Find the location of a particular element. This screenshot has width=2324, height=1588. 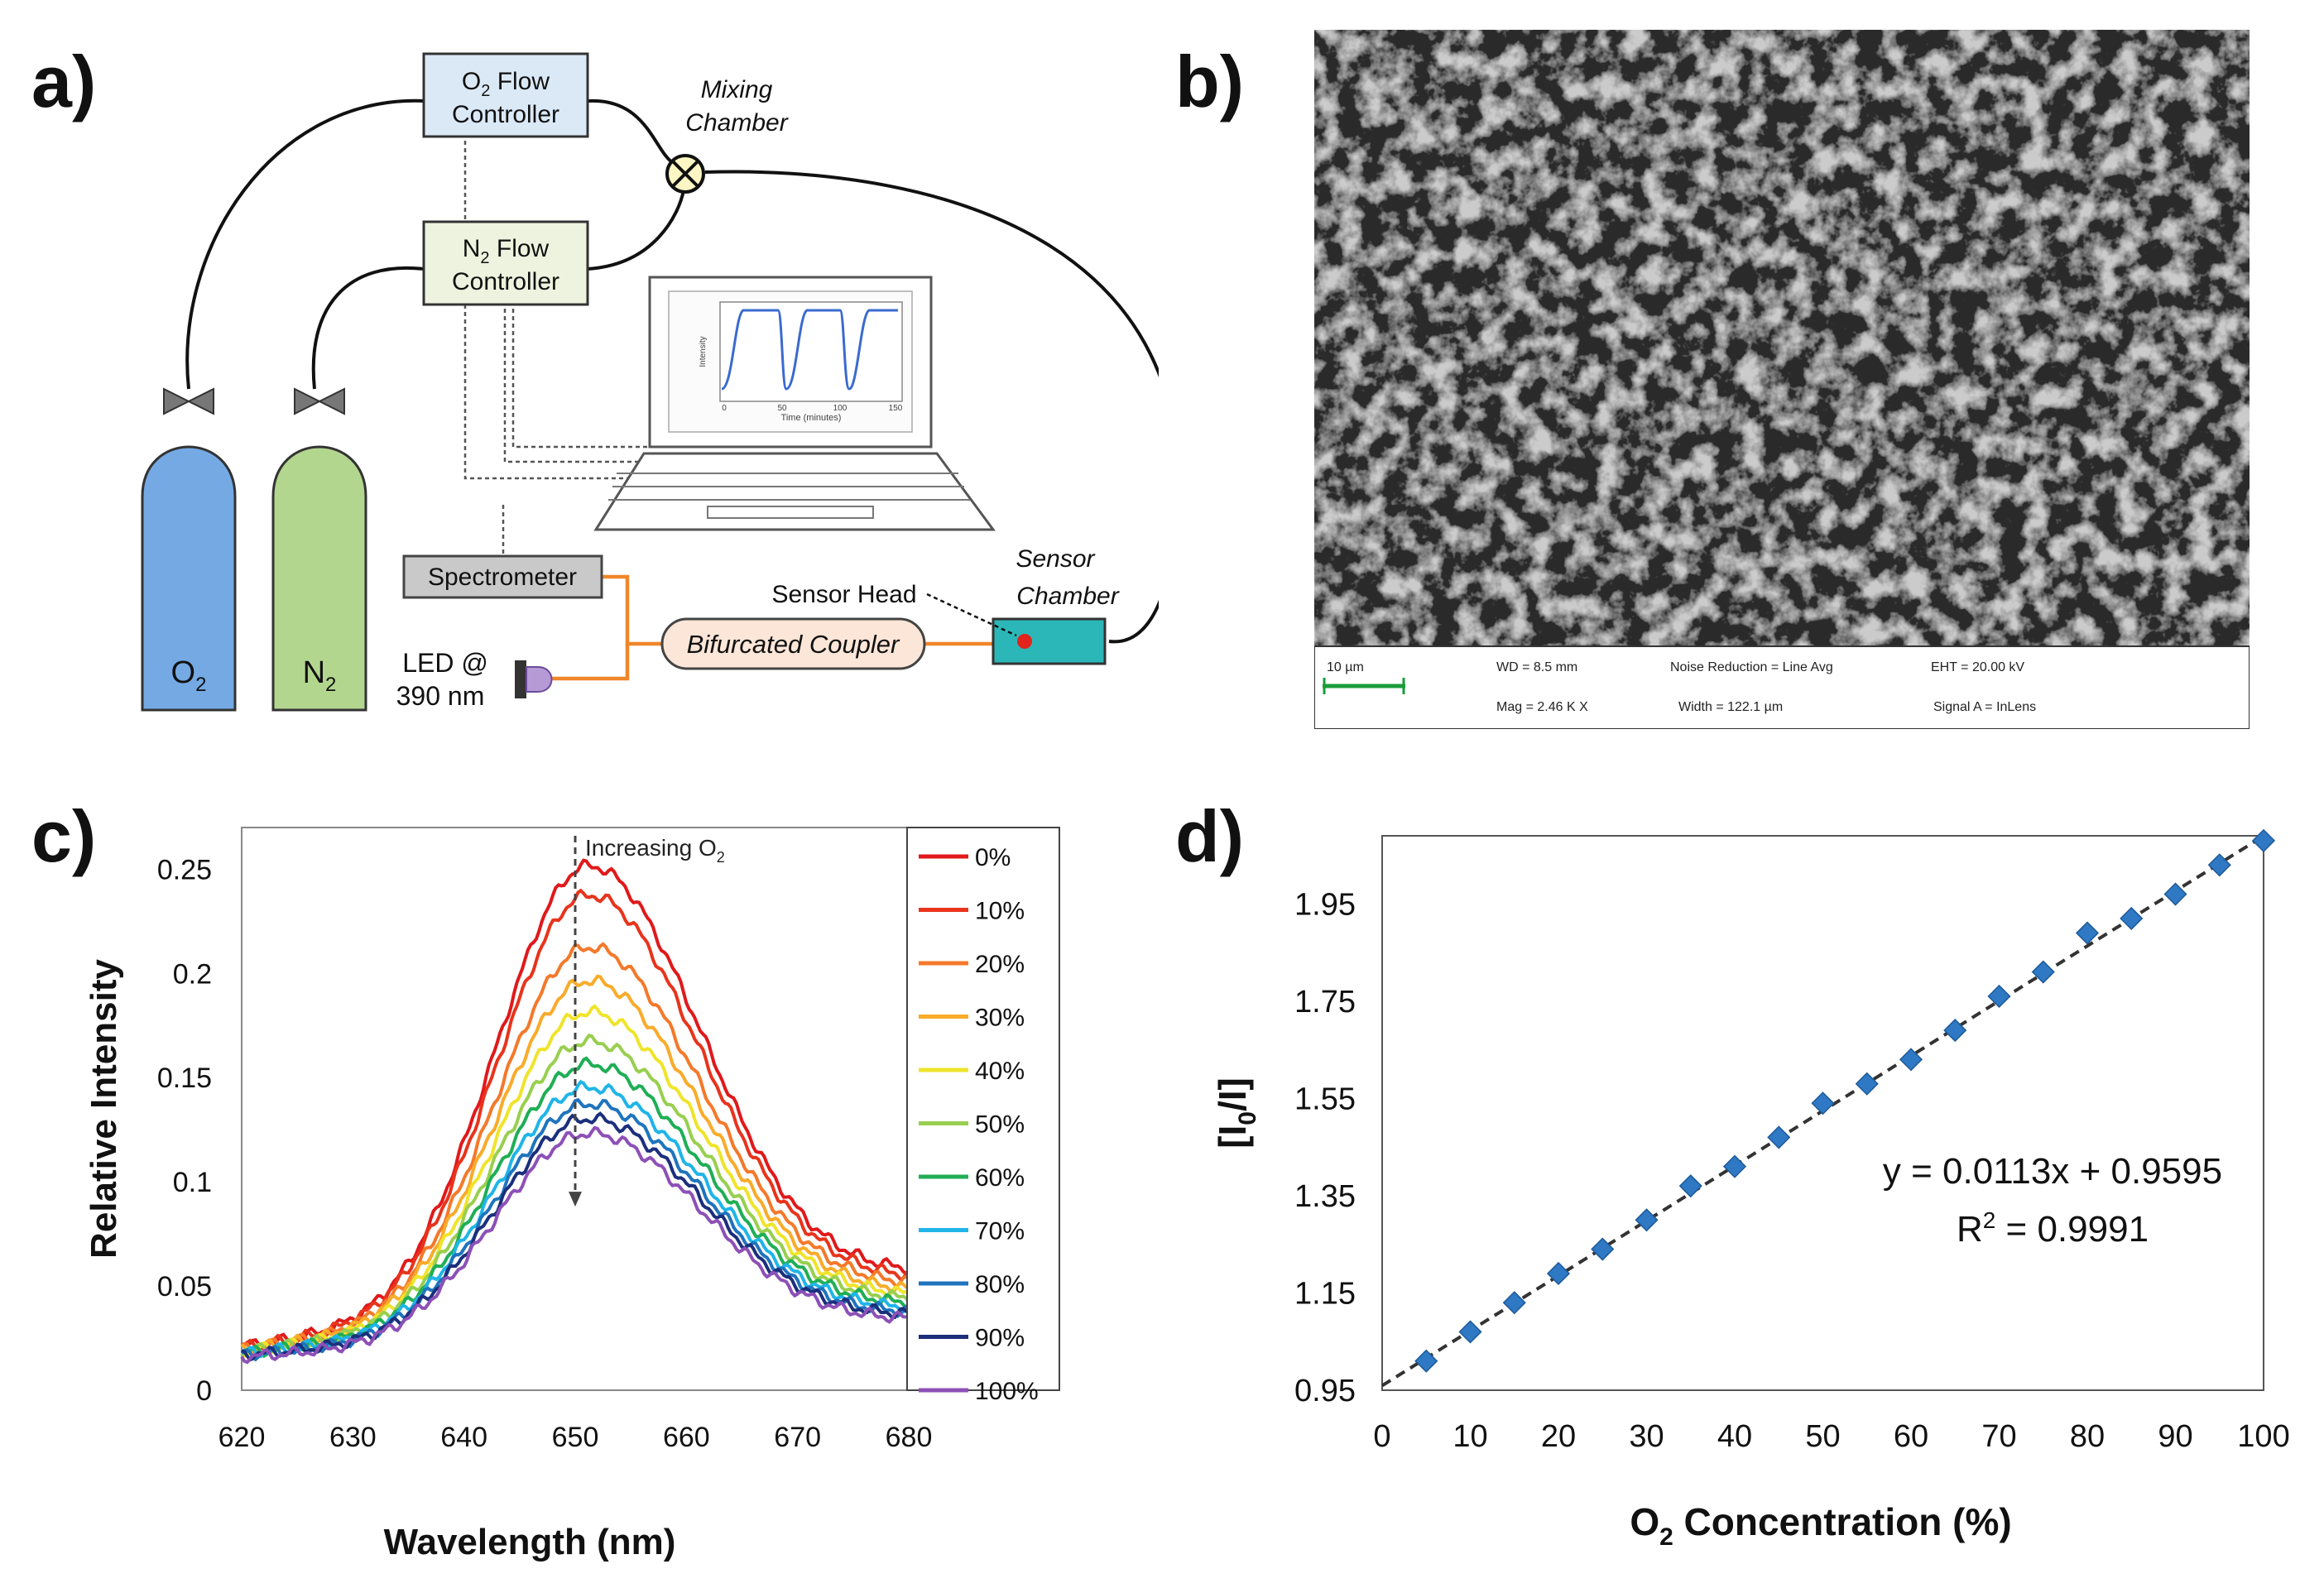

mixer-to-sensor-tube is located at coordinates (932, 407).